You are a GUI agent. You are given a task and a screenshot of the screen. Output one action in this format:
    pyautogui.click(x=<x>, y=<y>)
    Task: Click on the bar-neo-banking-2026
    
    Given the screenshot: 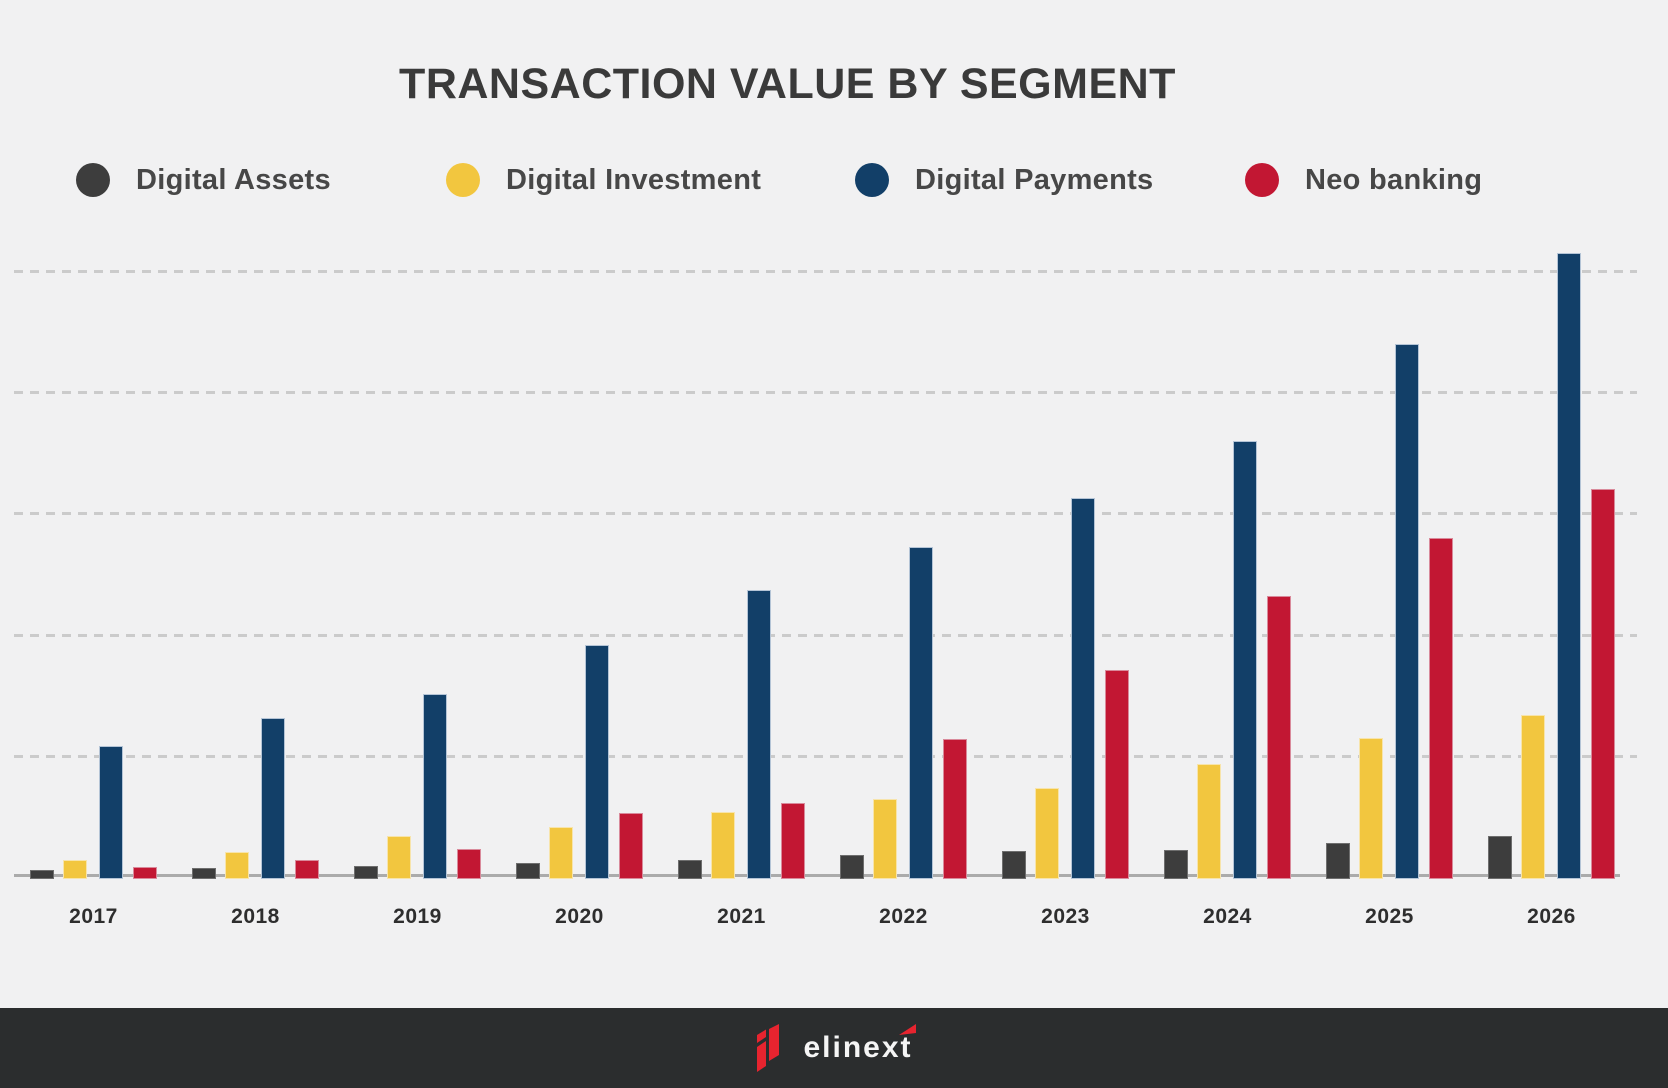 What is the action you would take?
    pyautogui.click(x=1603, y=684)
    